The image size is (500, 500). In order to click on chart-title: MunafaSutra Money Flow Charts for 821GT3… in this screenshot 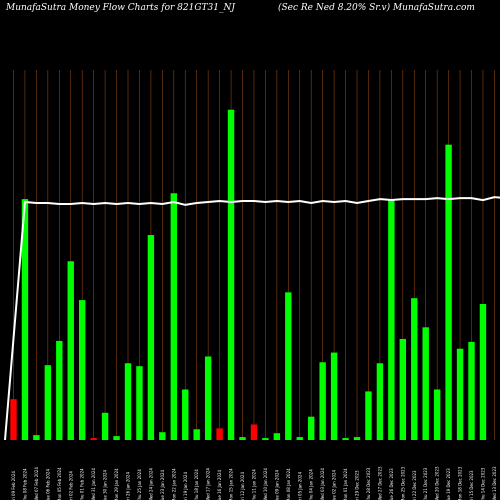, I will do `click(120, 8)`.